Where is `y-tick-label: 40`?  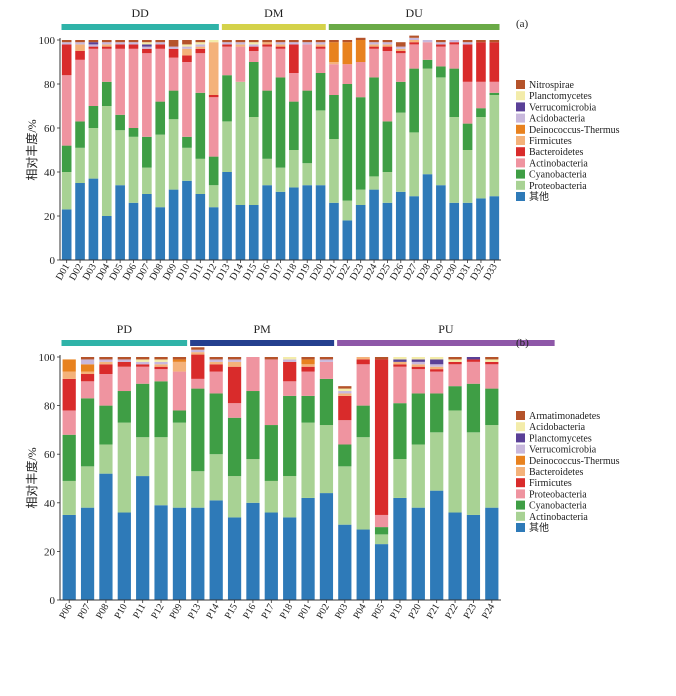
y-tick-label: 40 is located at coordinates (50, 173).